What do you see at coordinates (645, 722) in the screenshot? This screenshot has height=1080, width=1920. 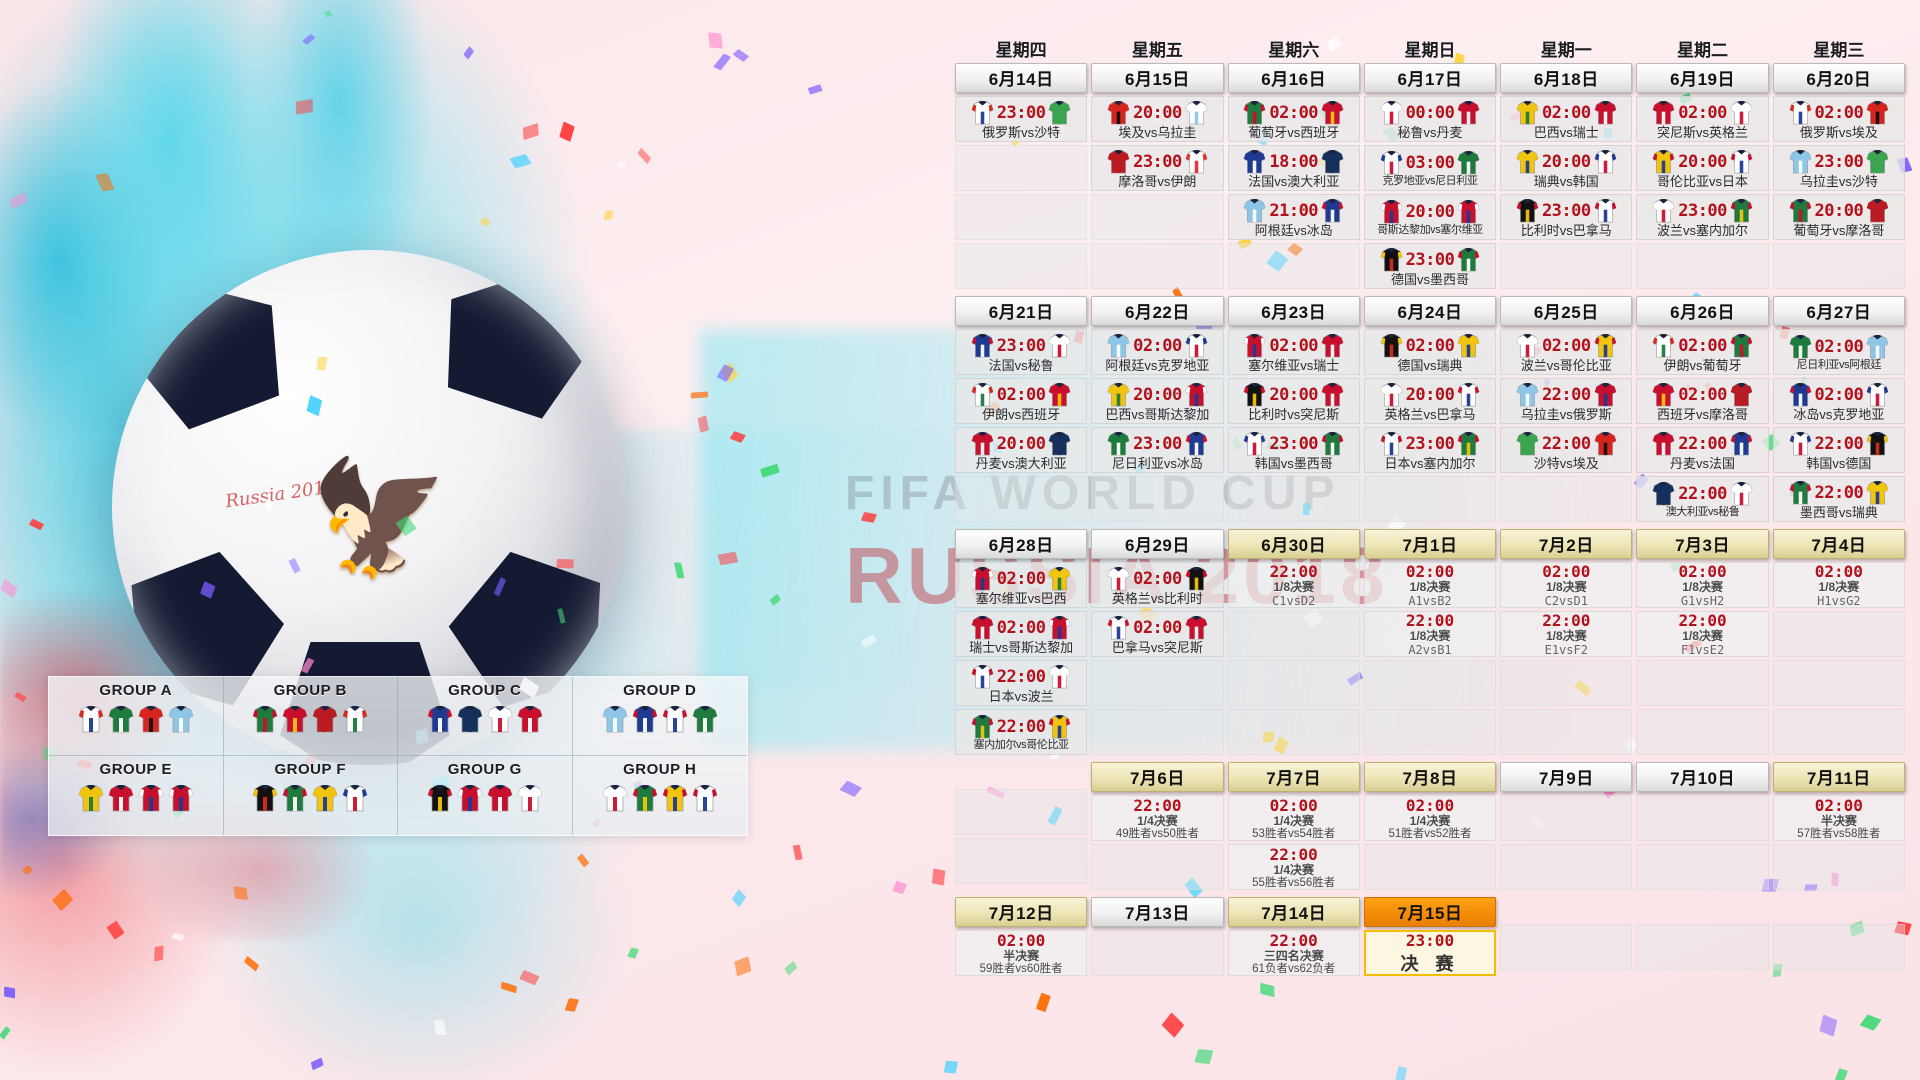 I see `group-team-冰岛` at bounding box center [645, 722].